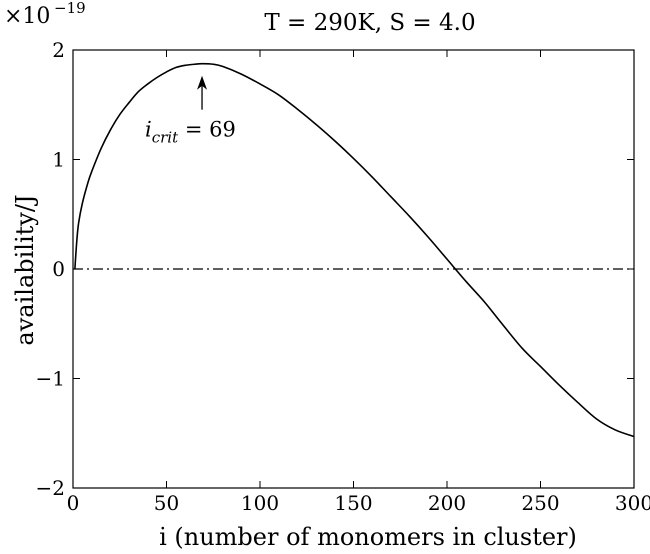 The image size is (650, 554). I want to click on y-axis-label: availability/J, so click(25, 269).